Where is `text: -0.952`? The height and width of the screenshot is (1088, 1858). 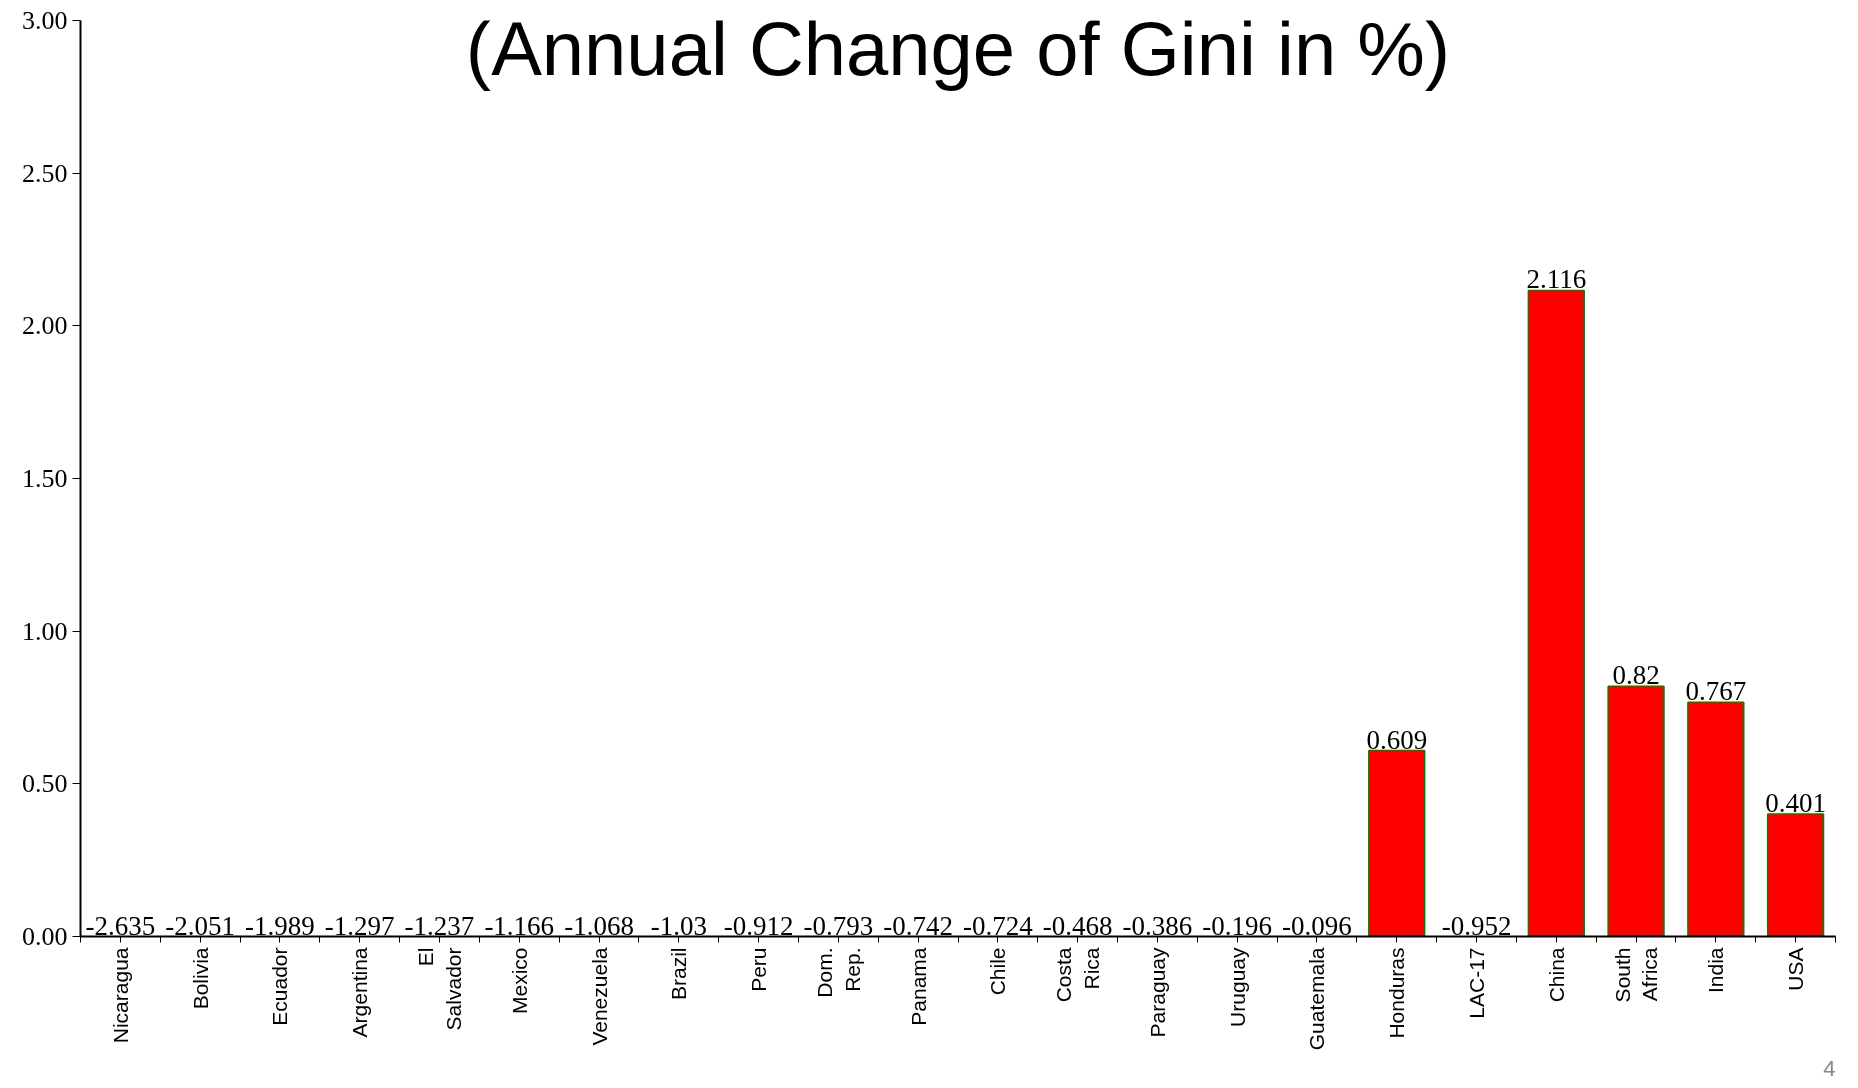 text: -0.952 is located at coordinates (1476, 925).